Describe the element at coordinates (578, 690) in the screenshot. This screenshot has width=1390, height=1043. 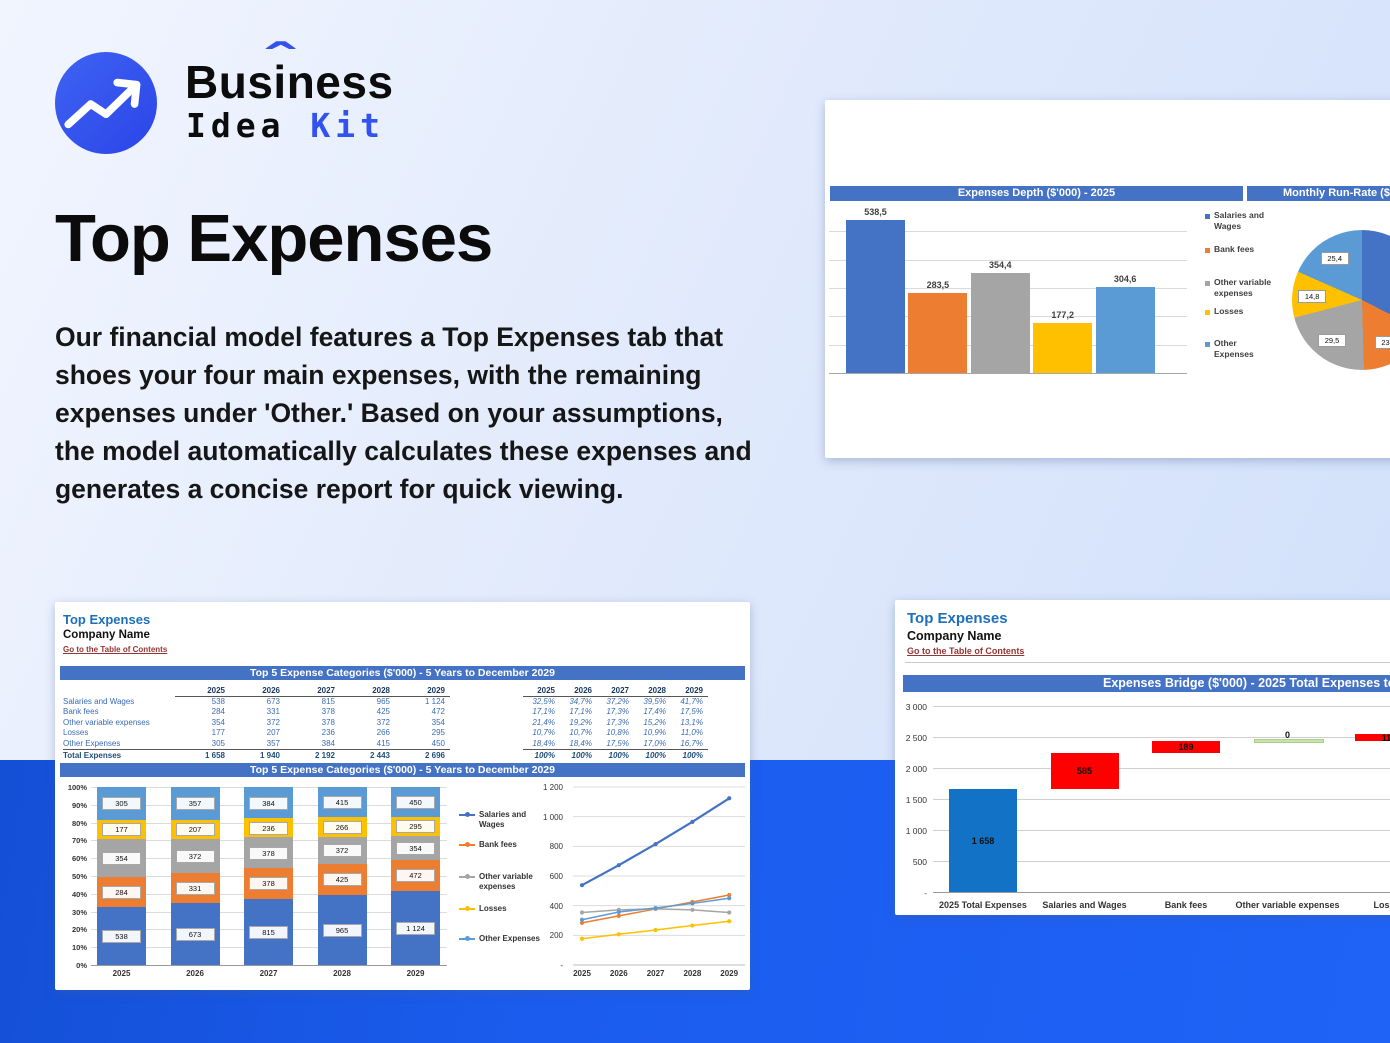
I see `table-cell: 2026` at that location.